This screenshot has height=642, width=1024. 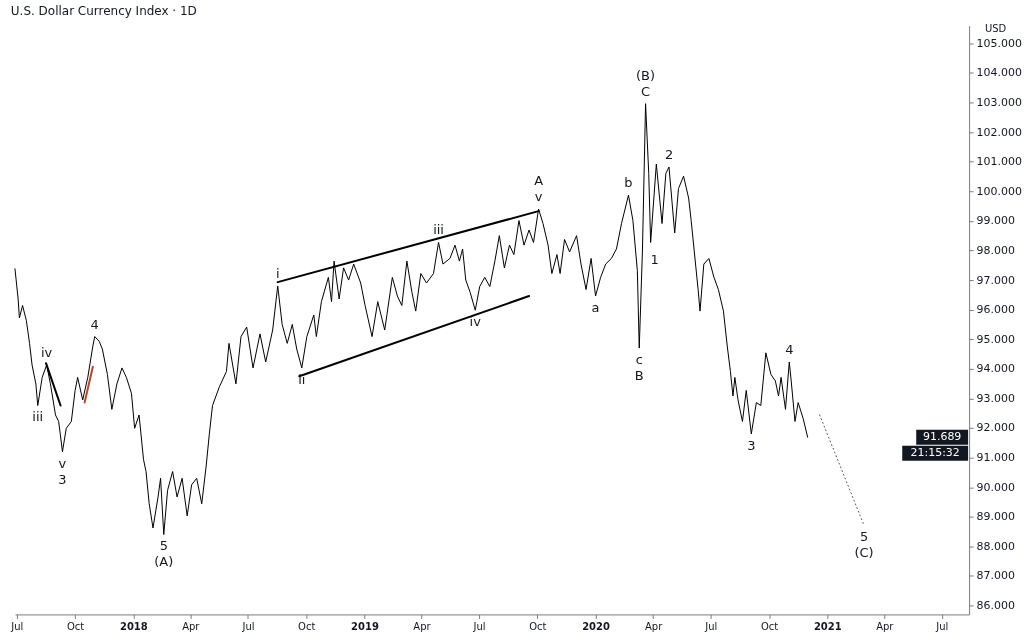 I want to click on y-tick-label: 92.000, so click(x=995, y=428).